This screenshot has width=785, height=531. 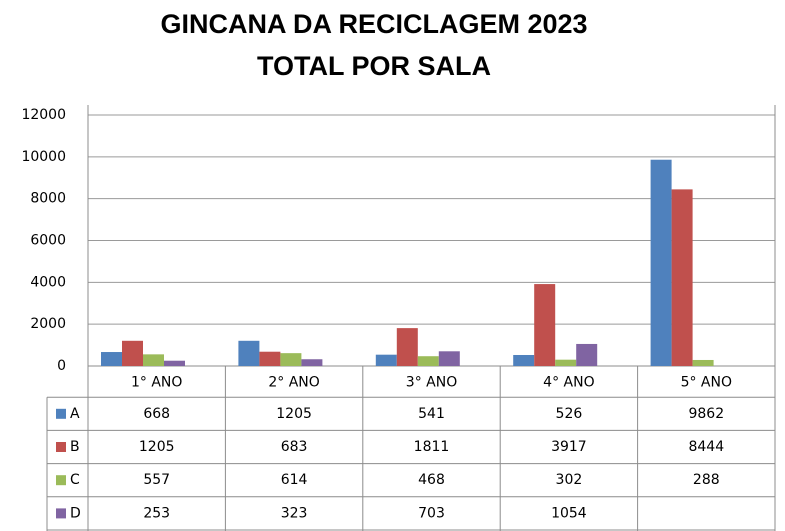 What do you see at coordinates (43, 115) in the screenshot?
I see `y-tick-label: 12000` at bounding box center [43, 115].